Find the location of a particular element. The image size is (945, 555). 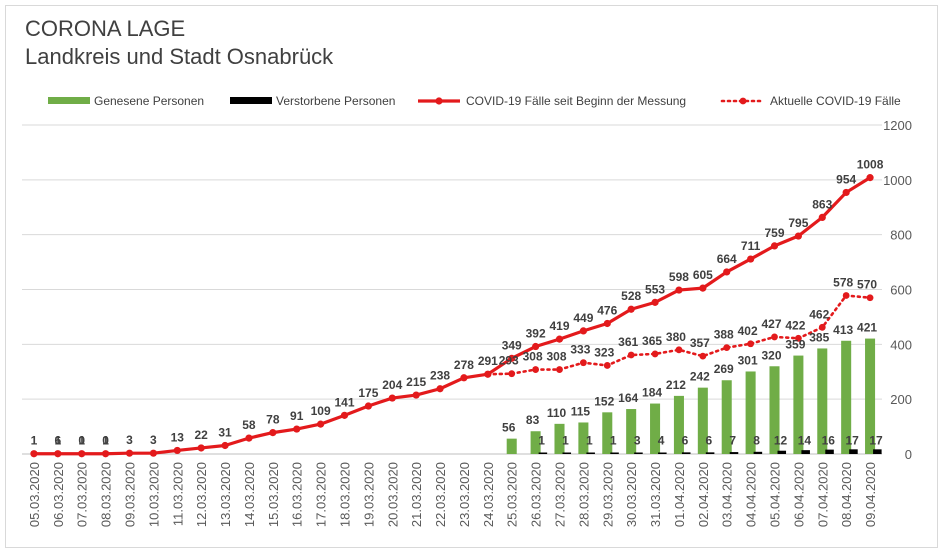

y-tick-label: 1200 is located at coordinates (897, 125).